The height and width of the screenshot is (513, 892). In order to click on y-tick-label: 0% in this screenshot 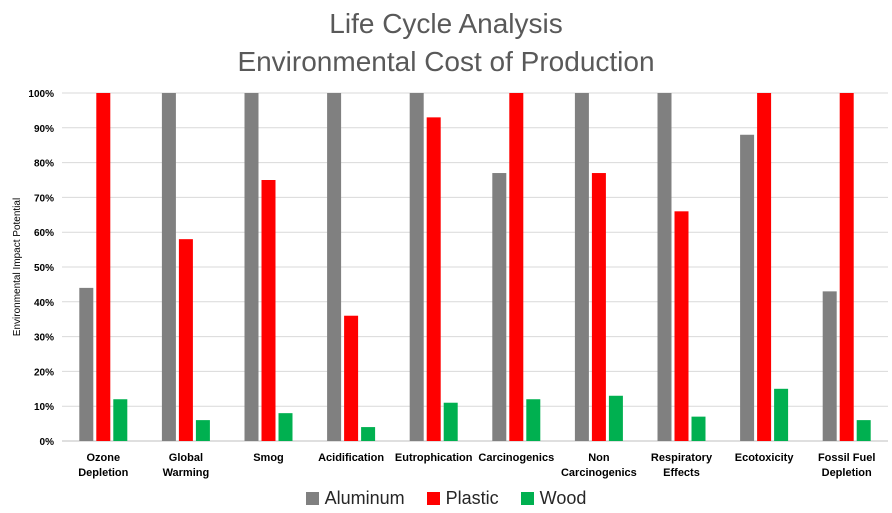, I will do `click(47, 442)`.